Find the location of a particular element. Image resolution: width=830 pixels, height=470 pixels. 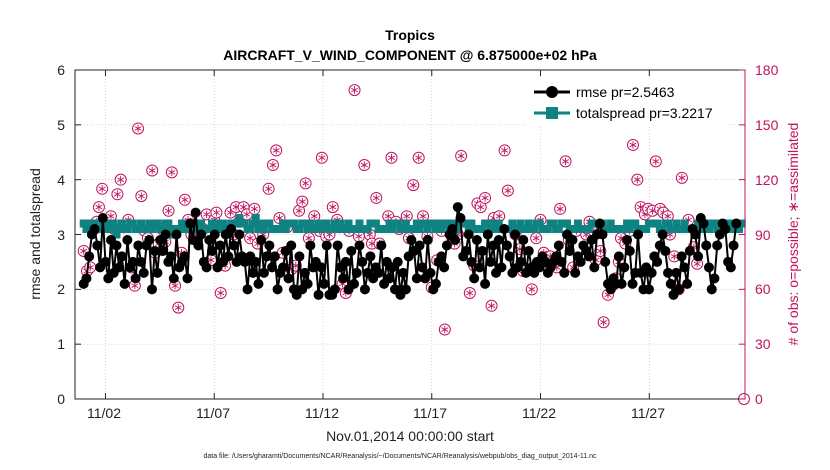

y-right-tick-label: 120 is located at coordinates (767, 180).